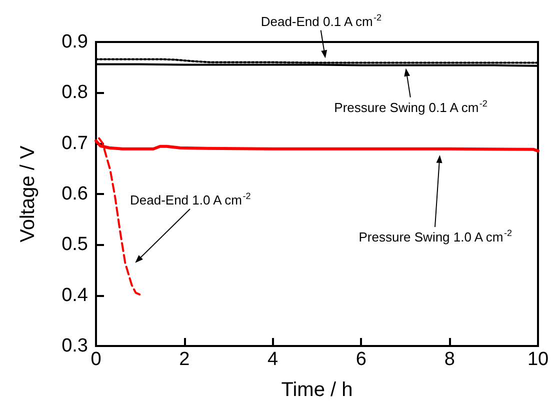 This screenshot has height=406, width=552. Describe the element at coordinates (75, 194) in the screenshot. I see `y-tick-label: 0.6` at that location.